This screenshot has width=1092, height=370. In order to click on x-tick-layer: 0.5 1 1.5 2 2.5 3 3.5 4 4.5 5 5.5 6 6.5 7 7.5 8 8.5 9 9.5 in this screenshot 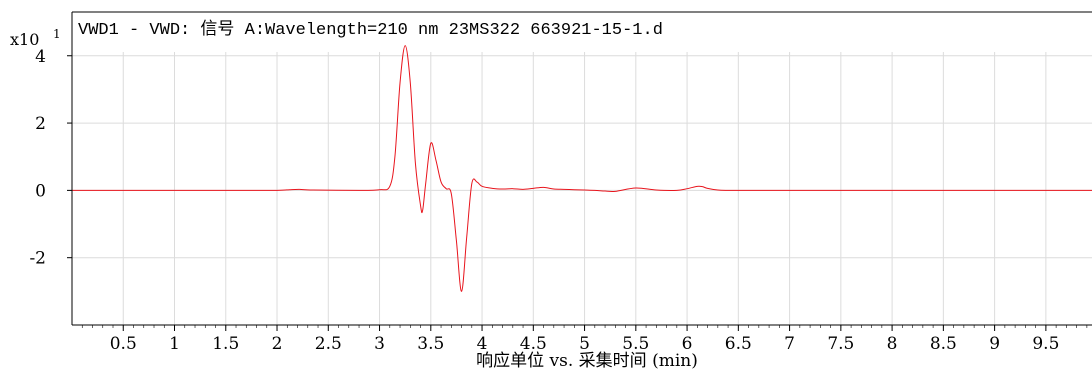, I will do `click(584, 339)`.